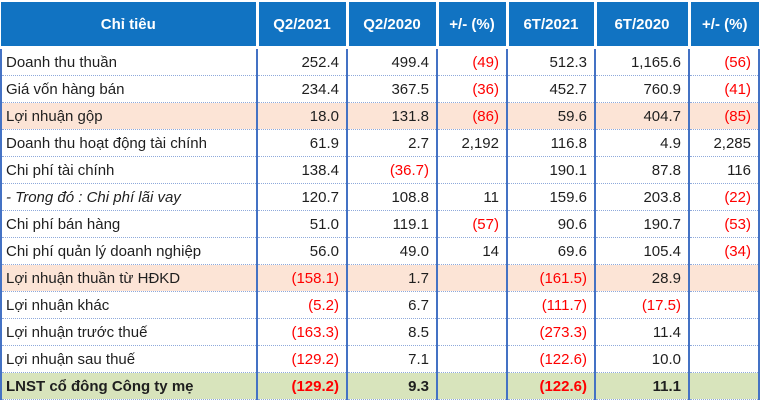  What do you see at coordinates (551, 89) in the screenshot?
I see `value-cell: 452.7` at bounding box center [551, 89].